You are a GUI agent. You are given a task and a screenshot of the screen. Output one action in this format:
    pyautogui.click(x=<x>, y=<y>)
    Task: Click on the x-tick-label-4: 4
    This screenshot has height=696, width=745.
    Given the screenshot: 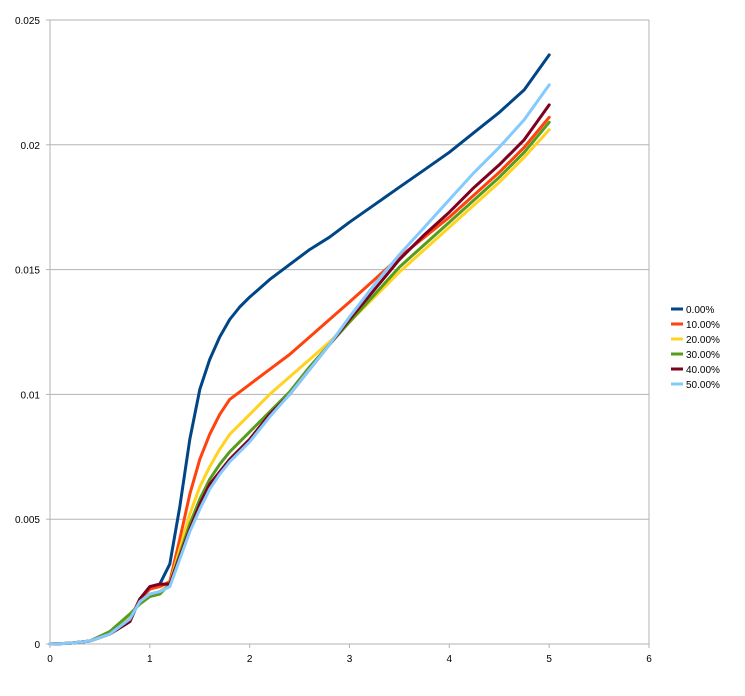 What is the action you would take?
    pyautogui.click(x=450, y=659)
    